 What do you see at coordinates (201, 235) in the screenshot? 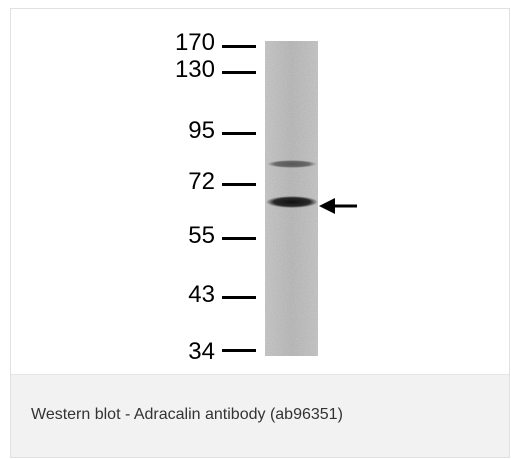
I see `marker-label-55: 55` at bounding box center [201, 235].